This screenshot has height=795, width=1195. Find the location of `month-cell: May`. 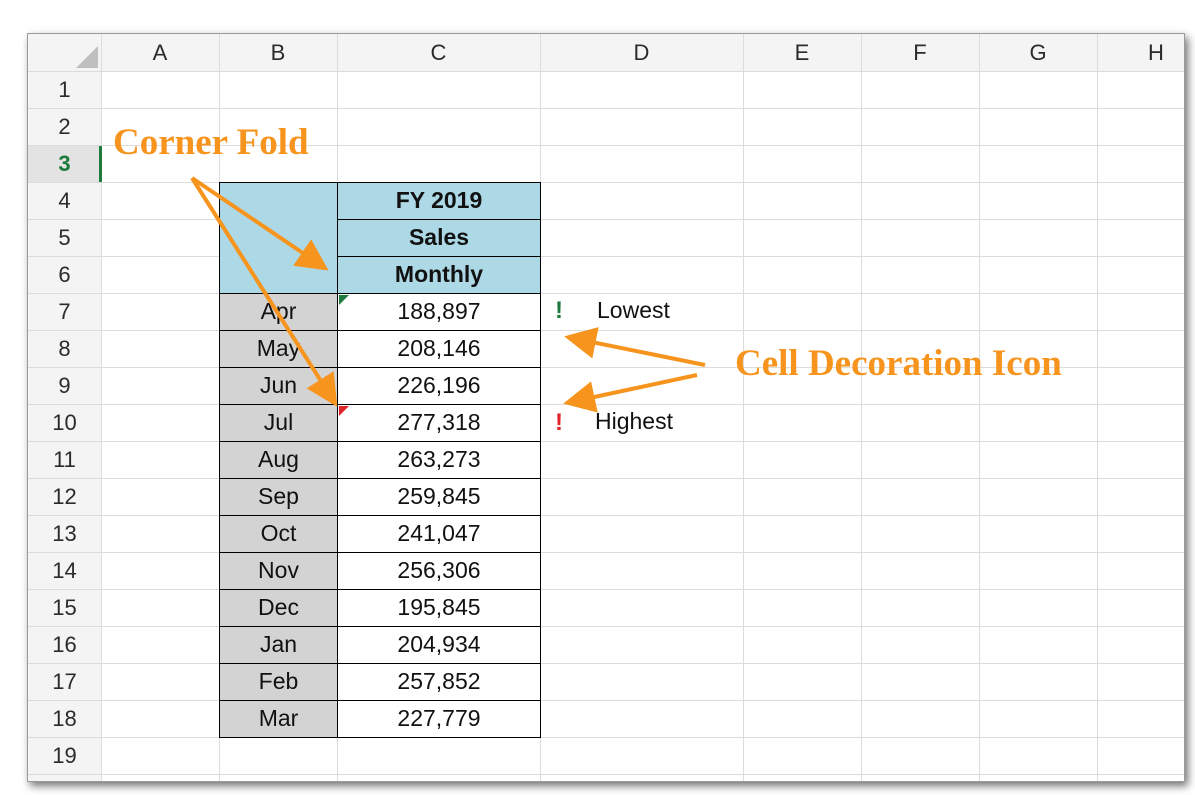

month-cell: May is located at coordinates (278, 349).